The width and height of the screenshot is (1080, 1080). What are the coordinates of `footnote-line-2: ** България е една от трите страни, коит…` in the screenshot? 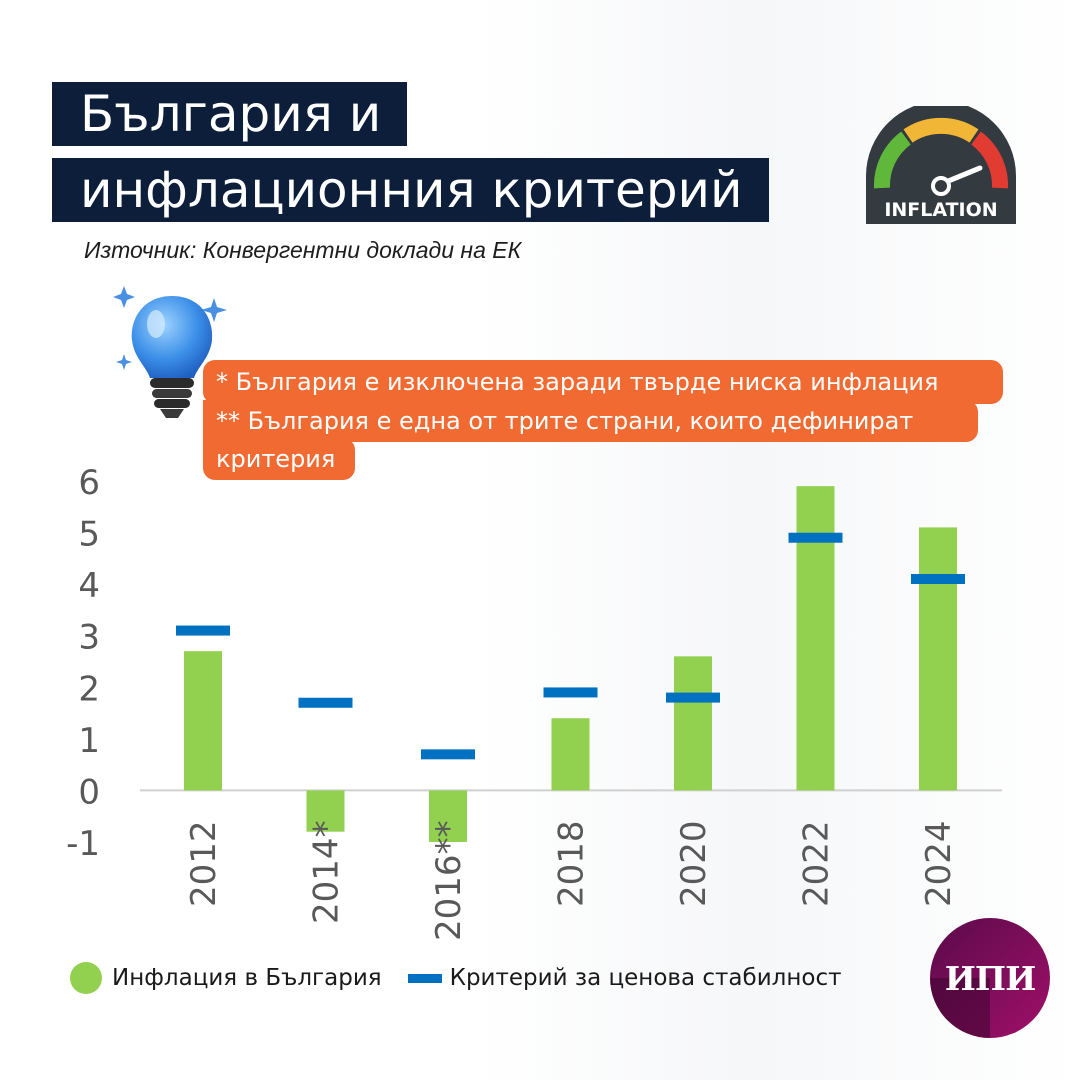 It's located at (590, 421).